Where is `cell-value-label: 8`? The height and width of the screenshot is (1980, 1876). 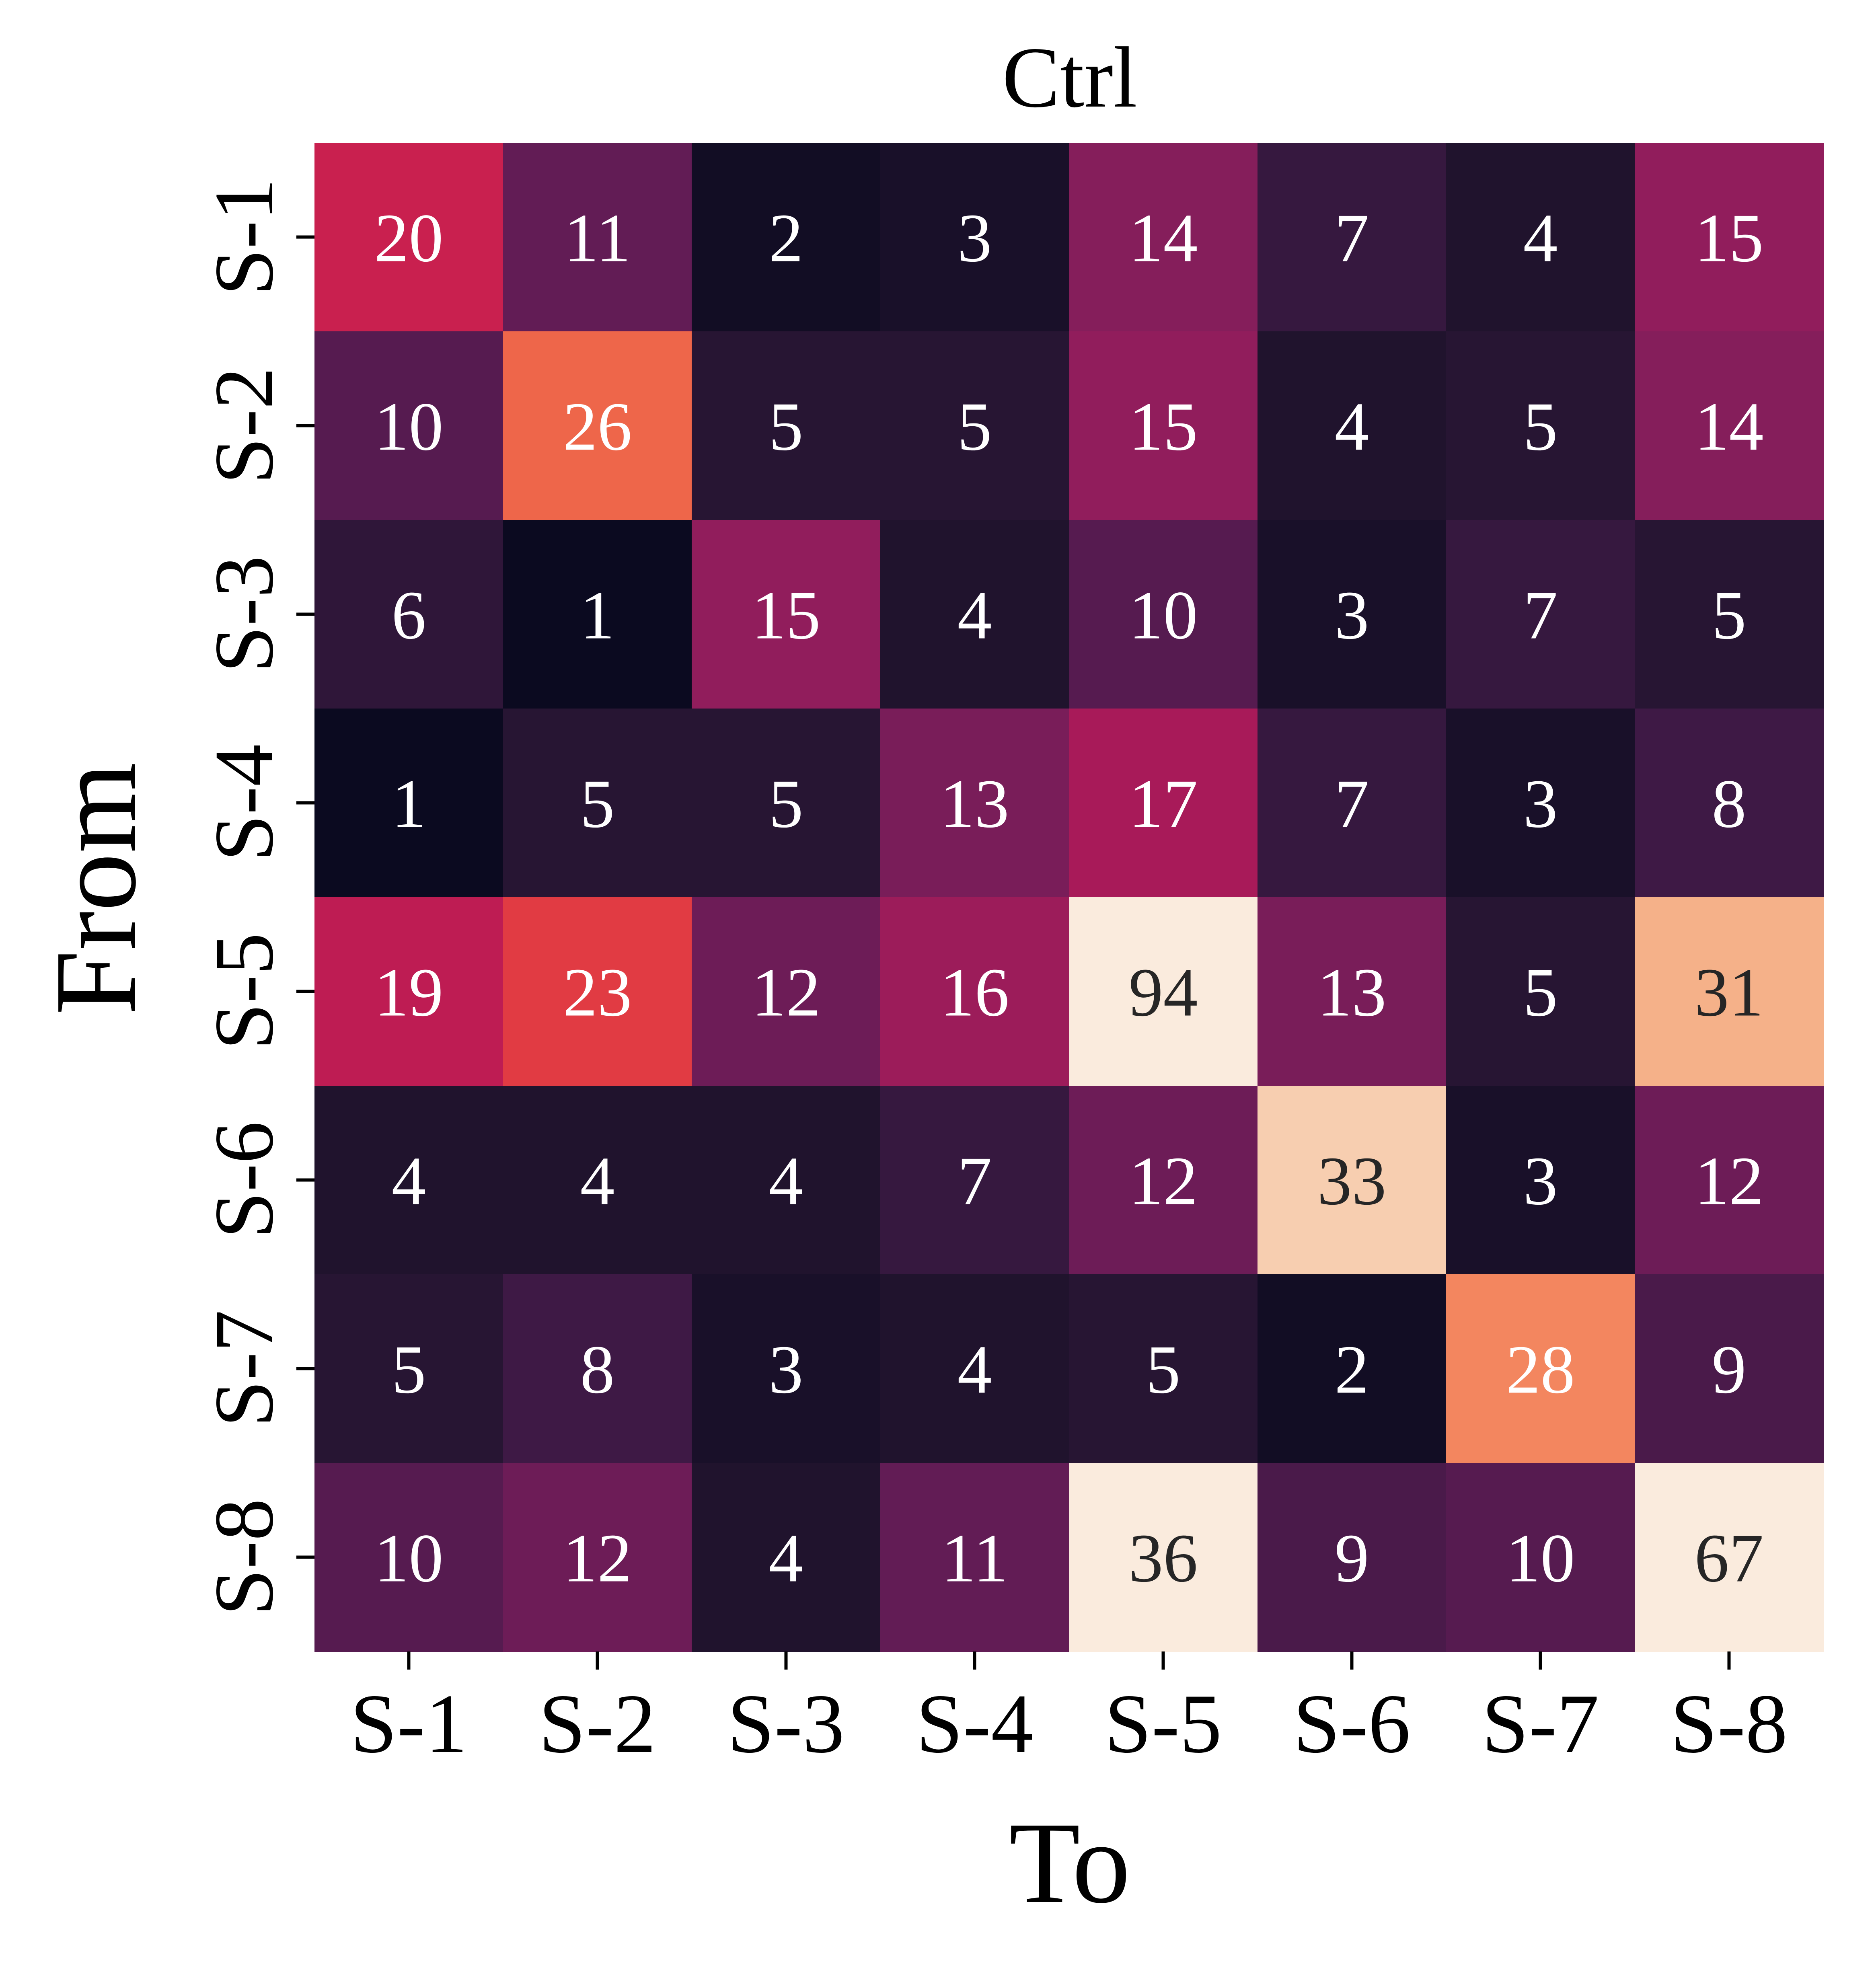 cell-value-label: 8 is located at coordinates (1729, 804).